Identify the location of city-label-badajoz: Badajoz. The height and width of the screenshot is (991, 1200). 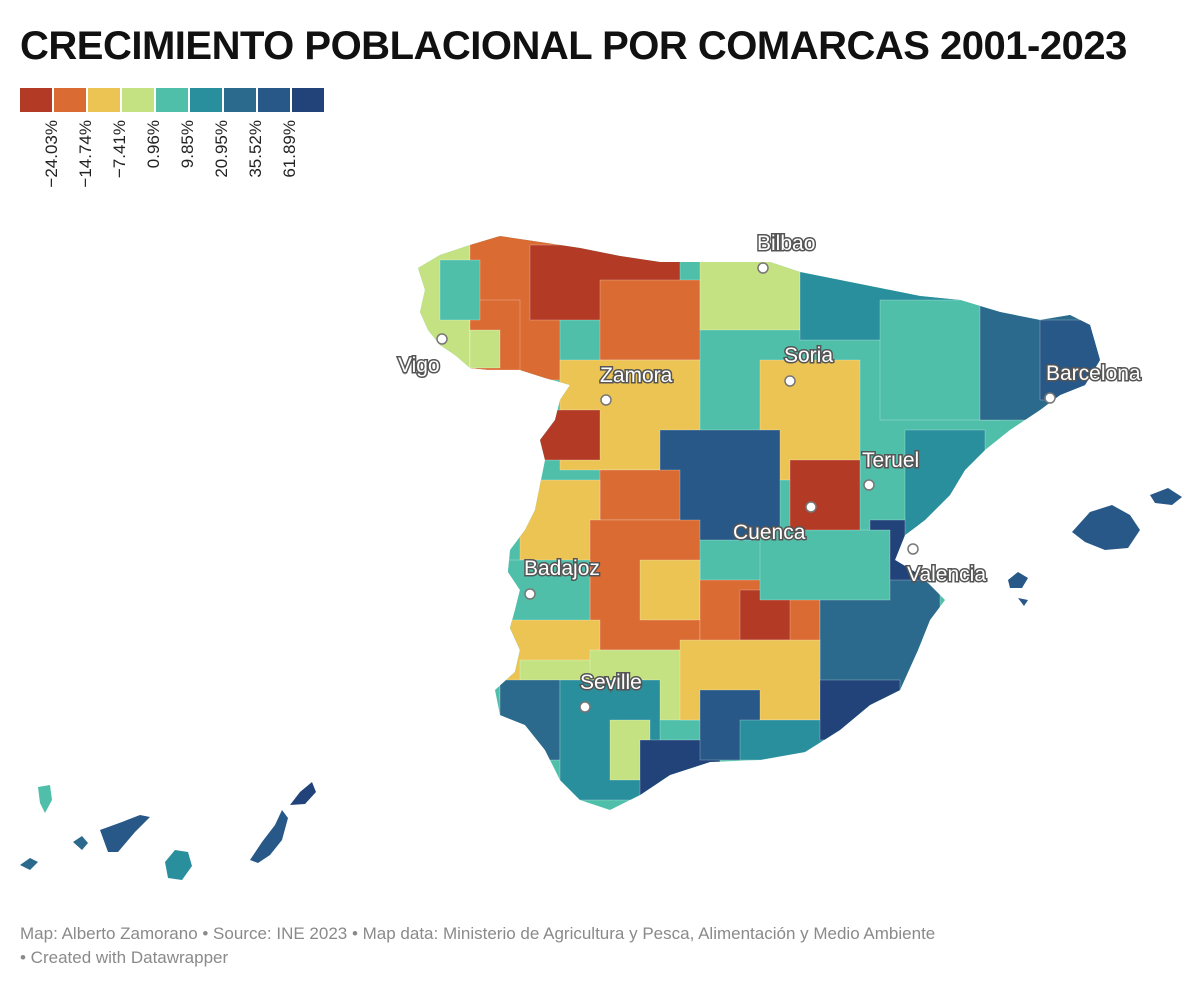
(562, 568).